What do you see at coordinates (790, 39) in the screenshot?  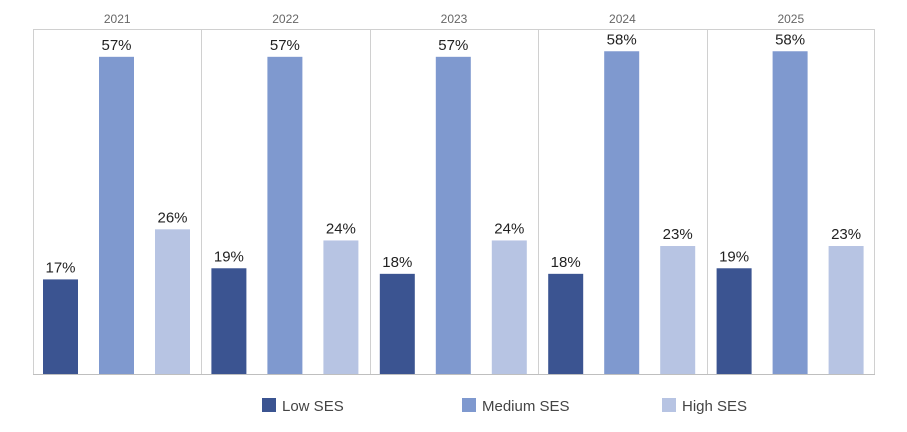 I see `data-label-medium-ses-2025: 58%` at bounding box center [790, 39].